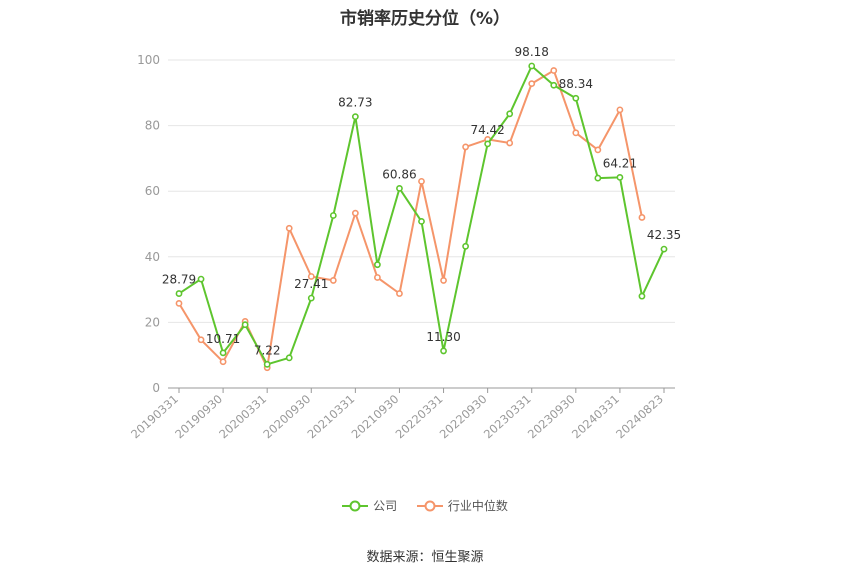  Describe the element at coordinates (399, 174) in the screenshot. I see `data-label: 60.86` at that location.